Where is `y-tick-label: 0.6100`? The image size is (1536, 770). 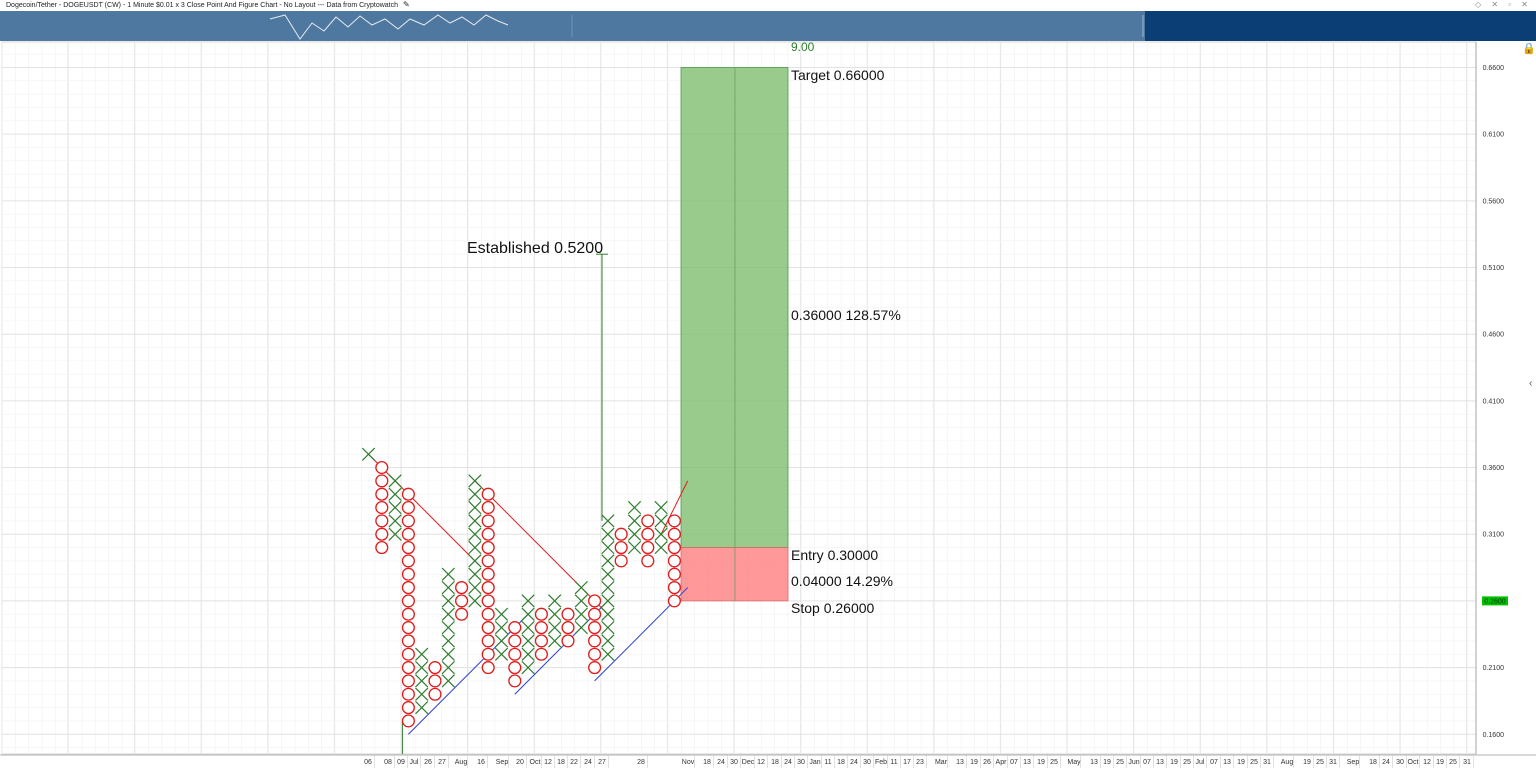
y-tick-label: 0.6100 is located at coordinates (1494, 135).